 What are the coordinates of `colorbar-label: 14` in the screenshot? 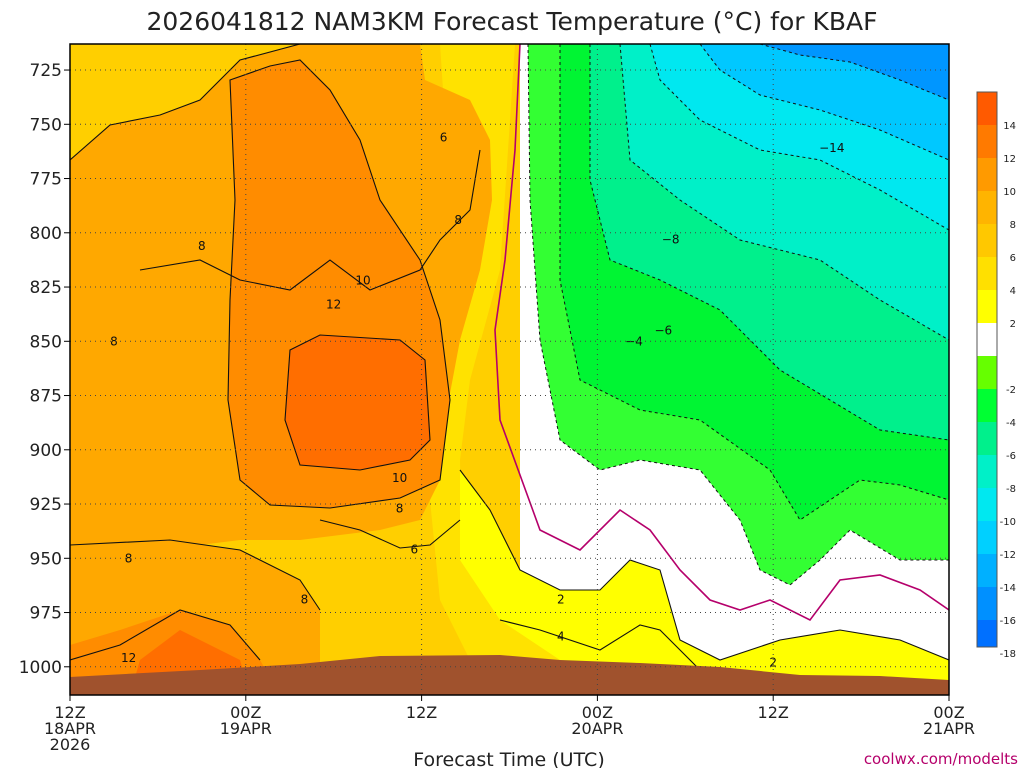 It's located at (1009, 126).